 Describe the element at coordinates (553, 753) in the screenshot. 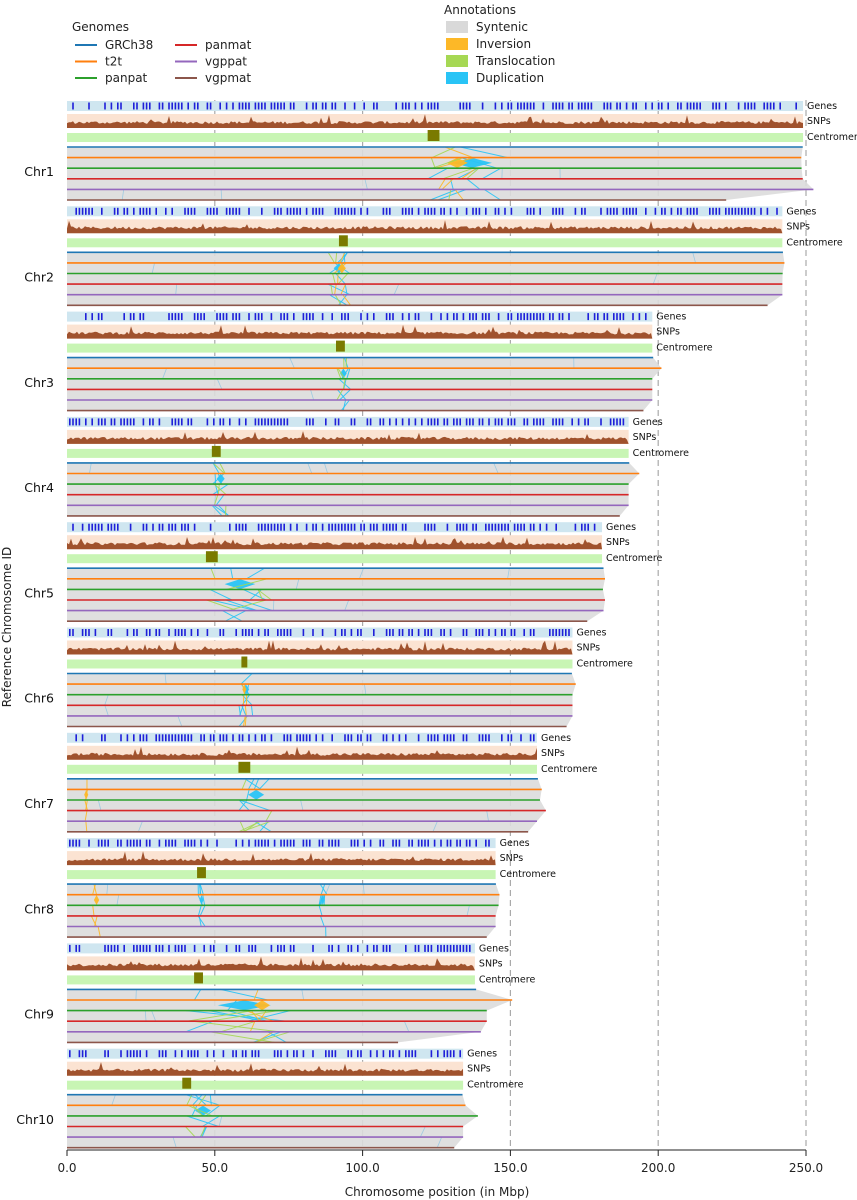

I see `snps-track-label: SNPs` at that location.